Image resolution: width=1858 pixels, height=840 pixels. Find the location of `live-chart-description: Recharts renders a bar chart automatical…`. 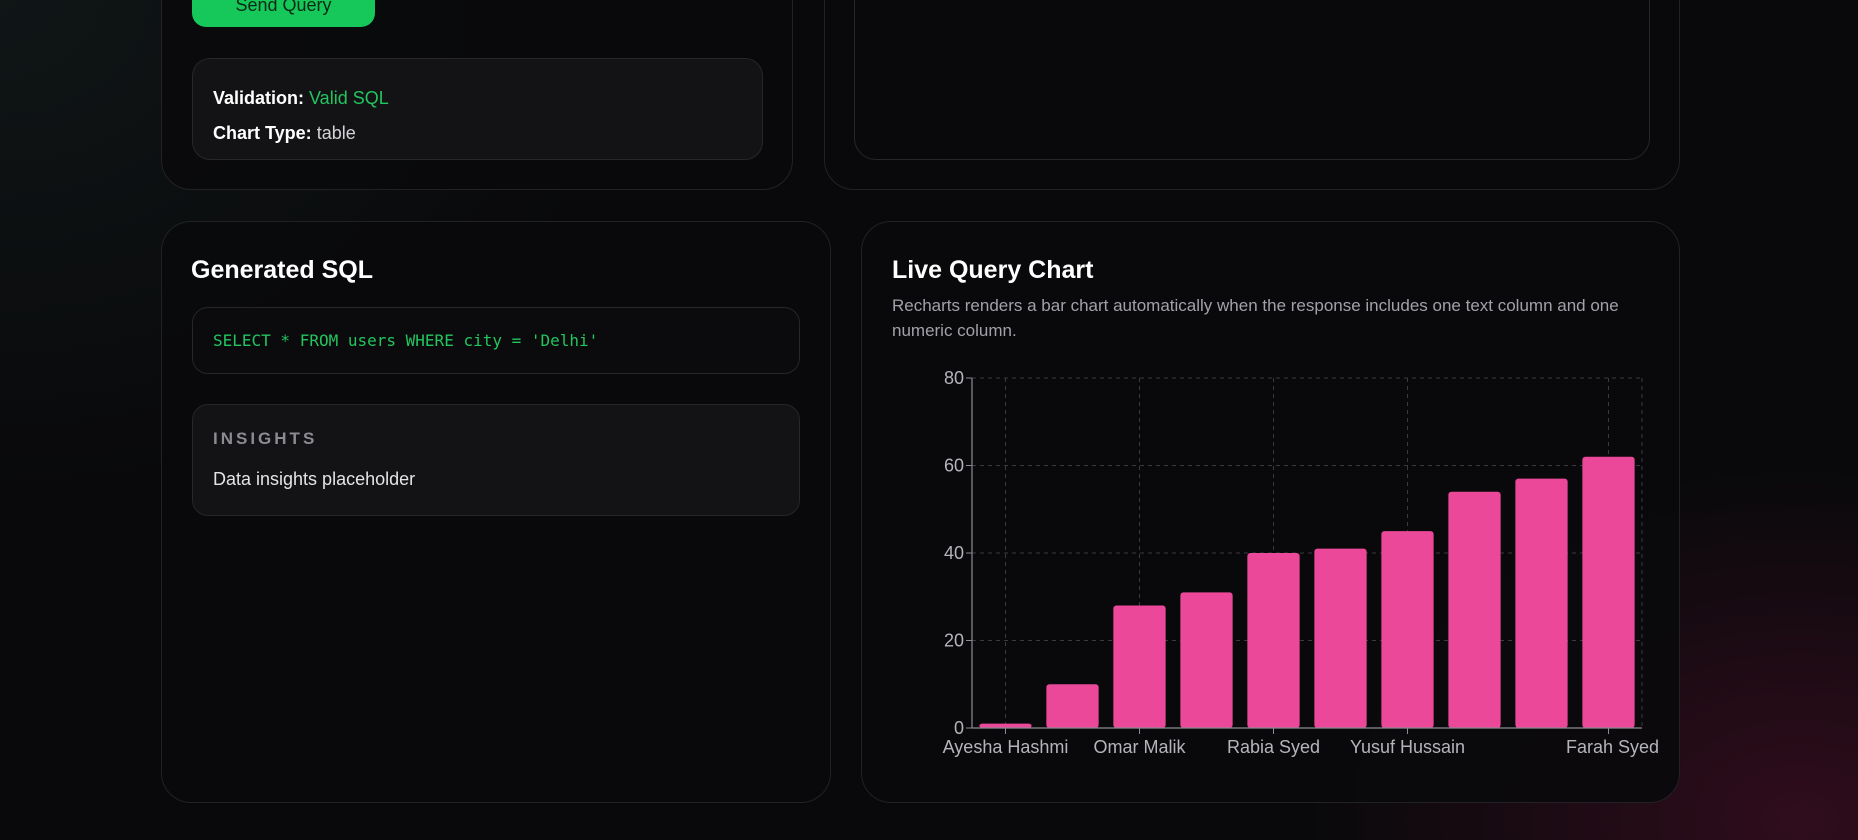

live-chart-description: Recharts renders a bar chart automatical… is located at coordinates (1255, 318).